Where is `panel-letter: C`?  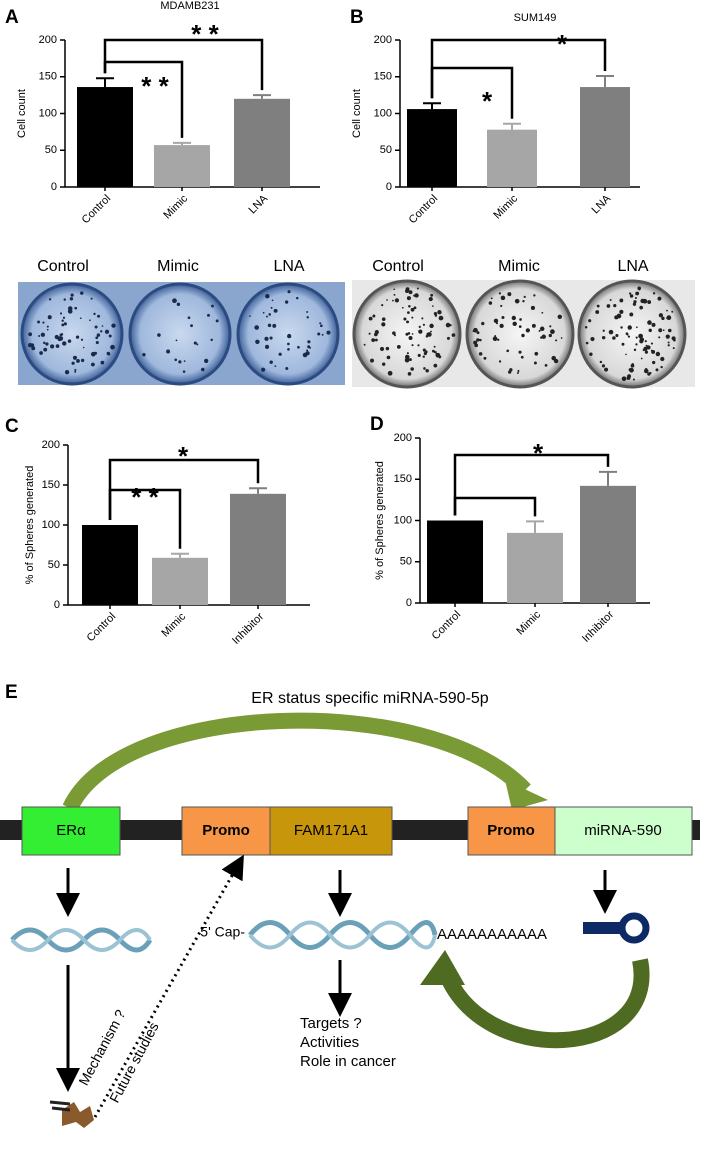 panel-letter: C is located at coordinates (12, 426).